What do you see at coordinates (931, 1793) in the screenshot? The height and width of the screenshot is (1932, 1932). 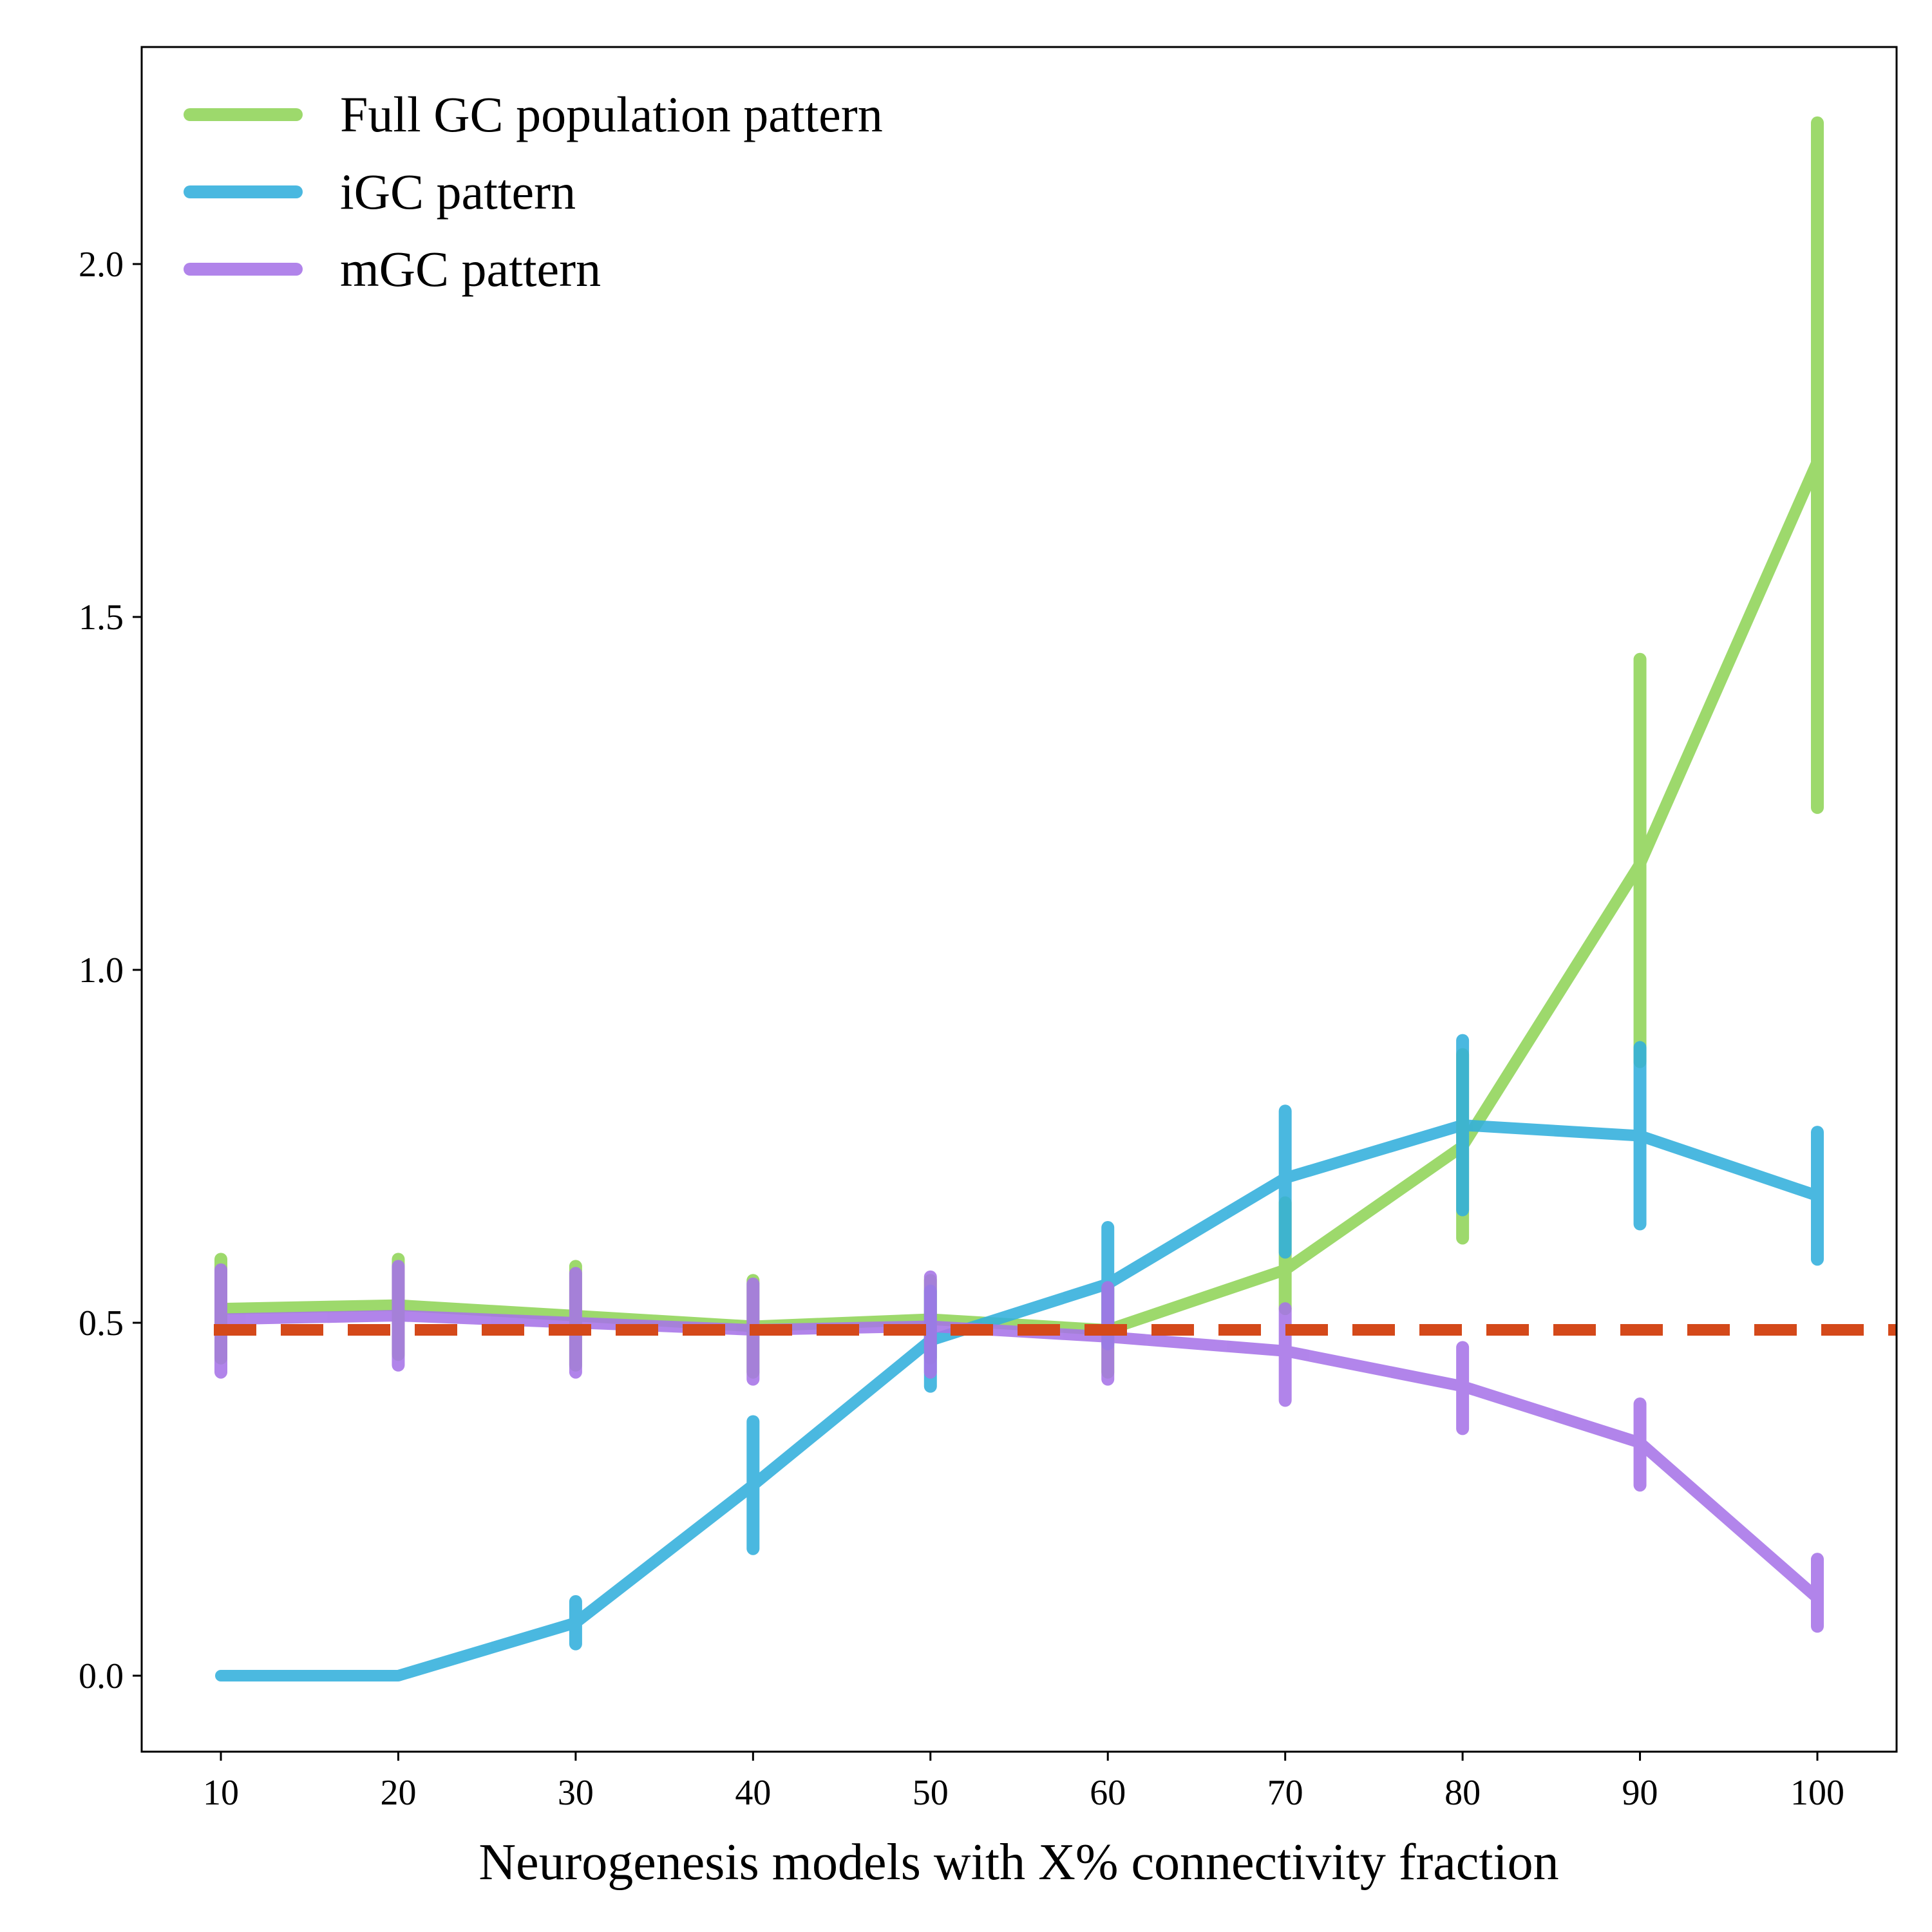 I see `x-tick-label: 50` at bounding box center [931, 1793].